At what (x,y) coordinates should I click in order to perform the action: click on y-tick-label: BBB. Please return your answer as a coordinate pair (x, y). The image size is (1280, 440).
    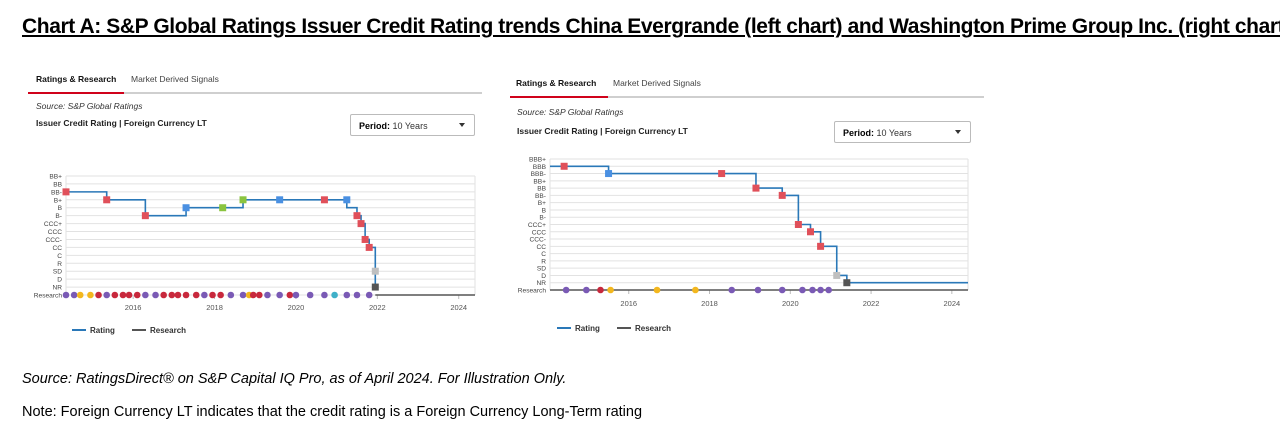
    Looking at the image, I should click on (540, 167).